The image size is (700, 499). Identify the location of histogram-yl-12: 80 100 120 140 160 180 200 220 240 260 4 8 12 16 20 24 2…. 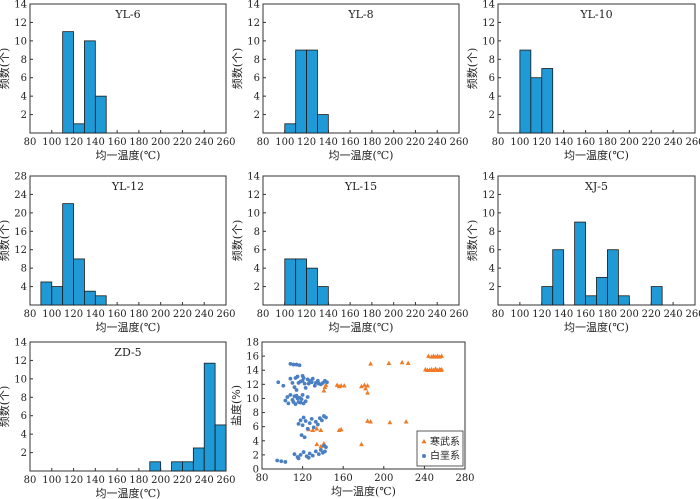
(118, 253).